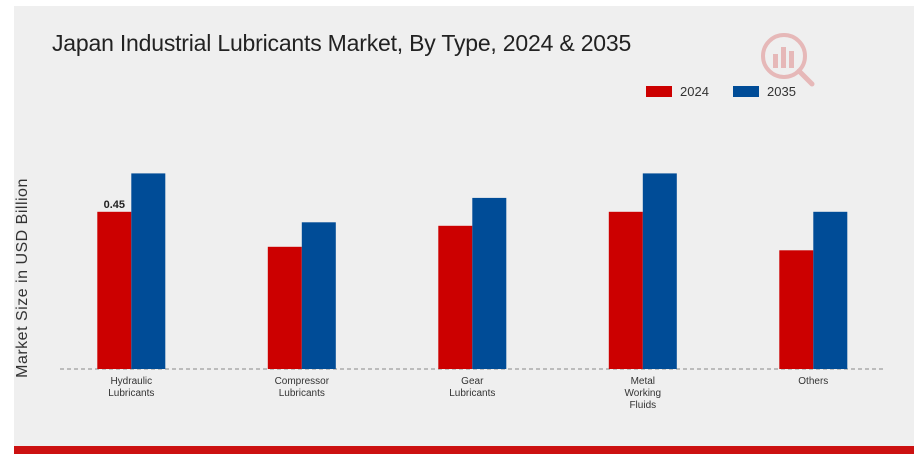 Image resolution: width=920 pixels, height=457 pixels. I want to click on legend-item-2035: 2035, so click(764, 91).